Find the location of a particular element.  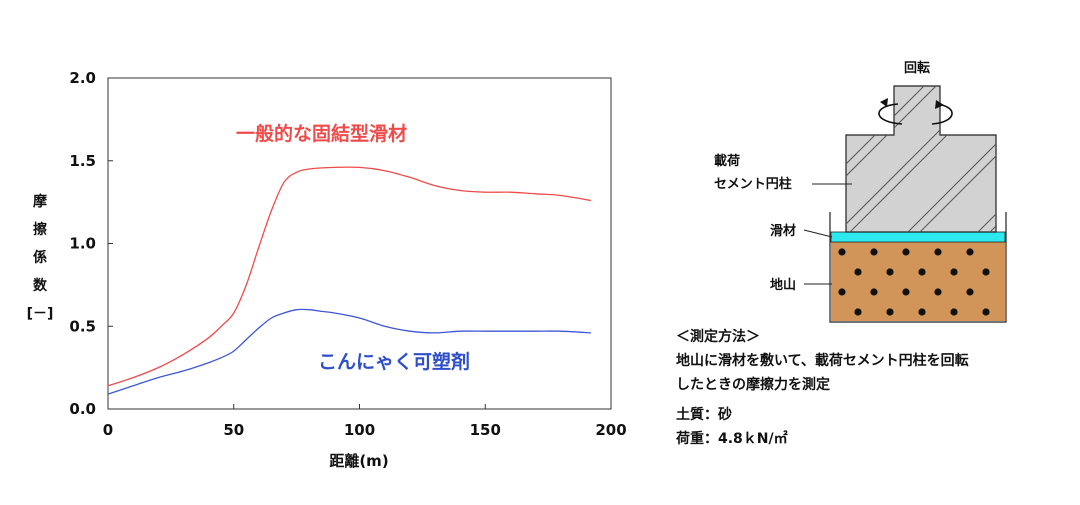

y-tick-label: 1.0 is located at coordinates (82, 244).